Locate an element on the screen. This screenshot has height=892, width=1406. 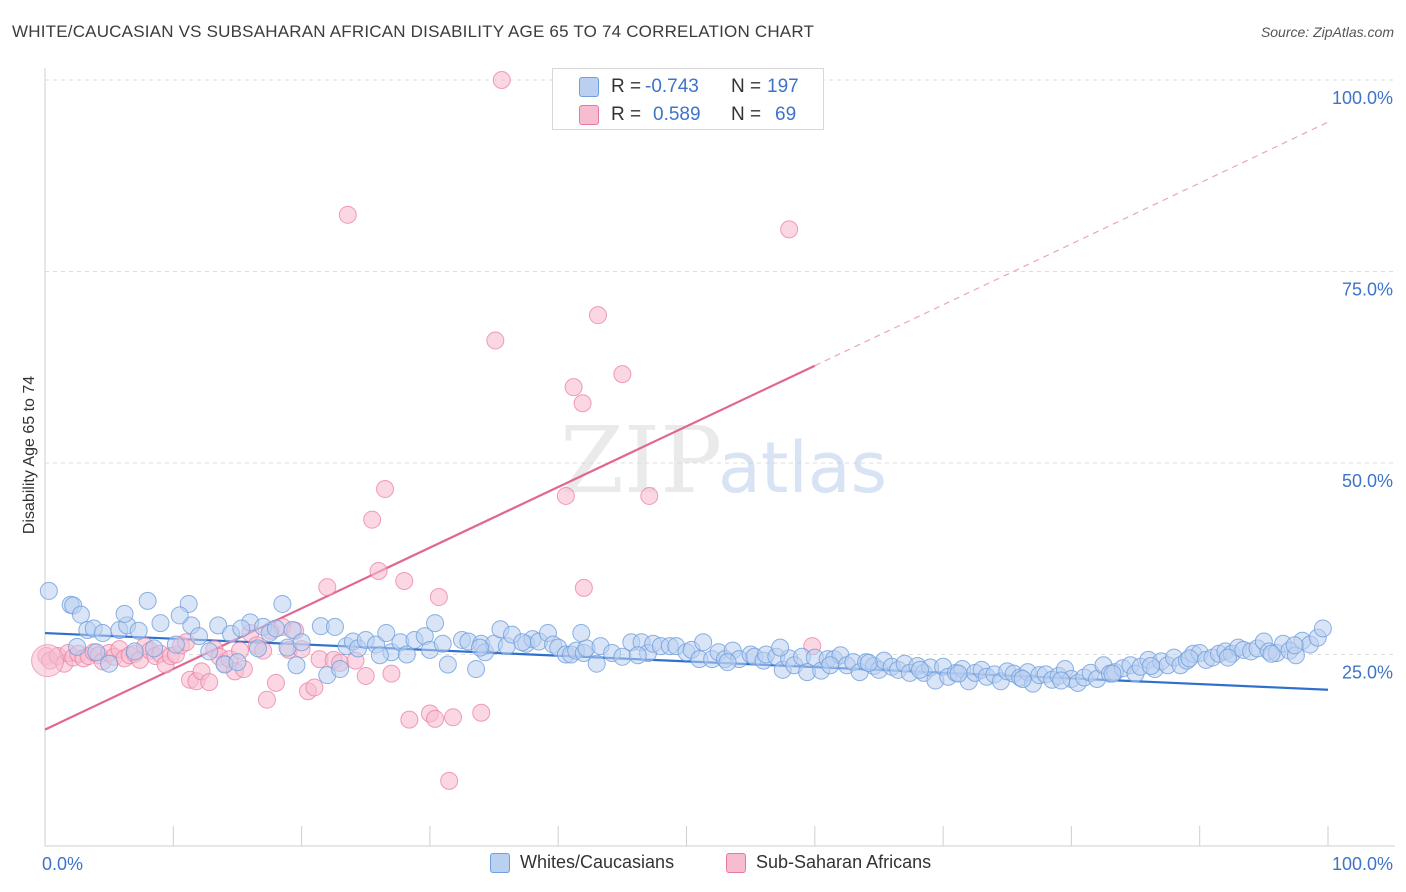
stats-row-whites: R = -0.743 N = 197 is located at coordinates (688, 86).